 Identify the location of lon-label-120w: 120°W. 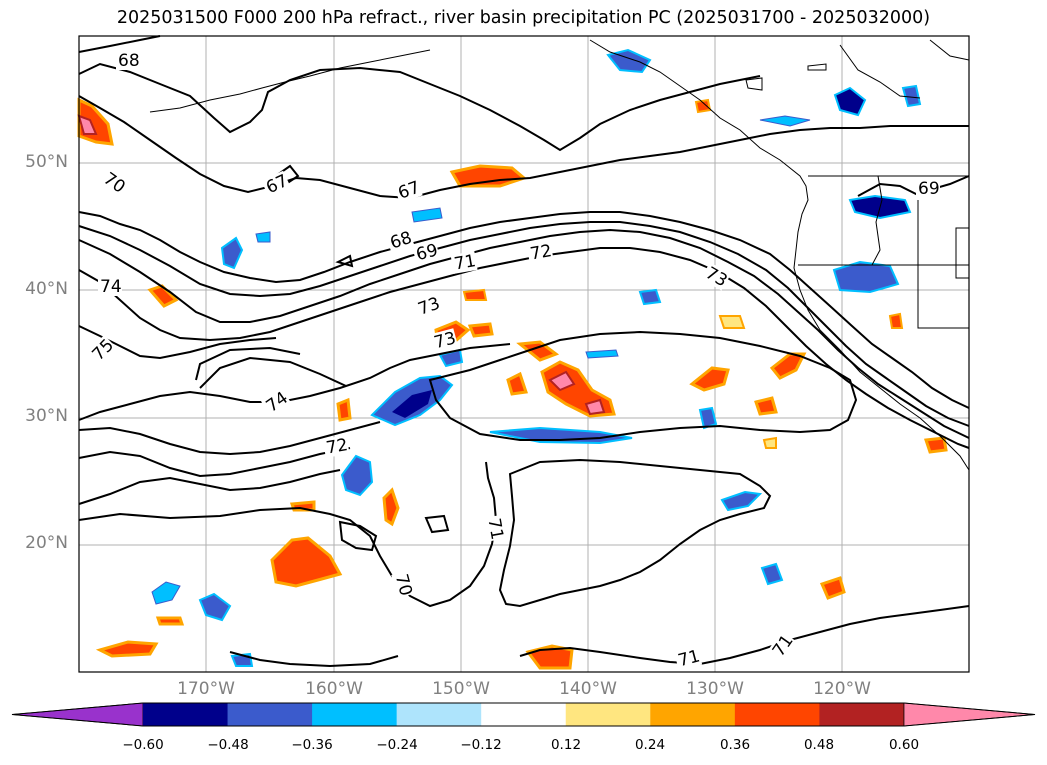
(842, 689).